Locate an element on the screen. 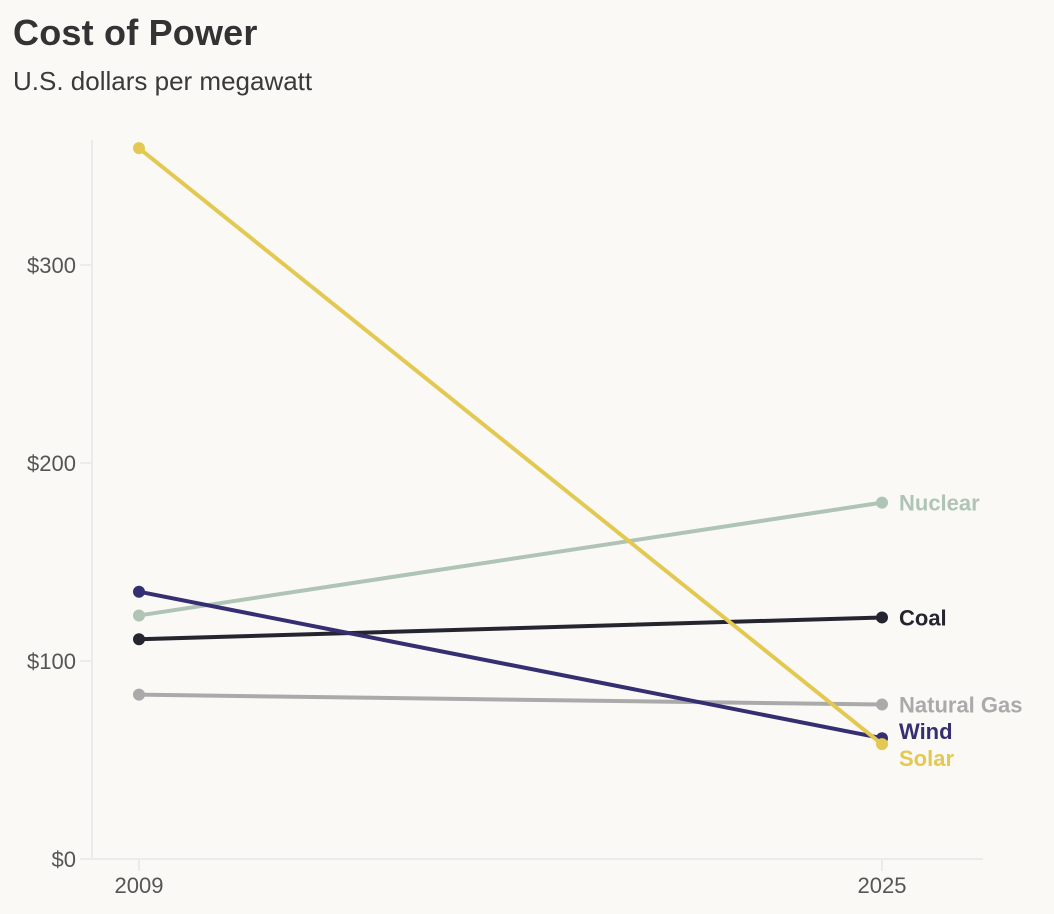 The height and width of the screenshot is (914, 1054). series-line-natural-gas is located at coordinates (510, 699).